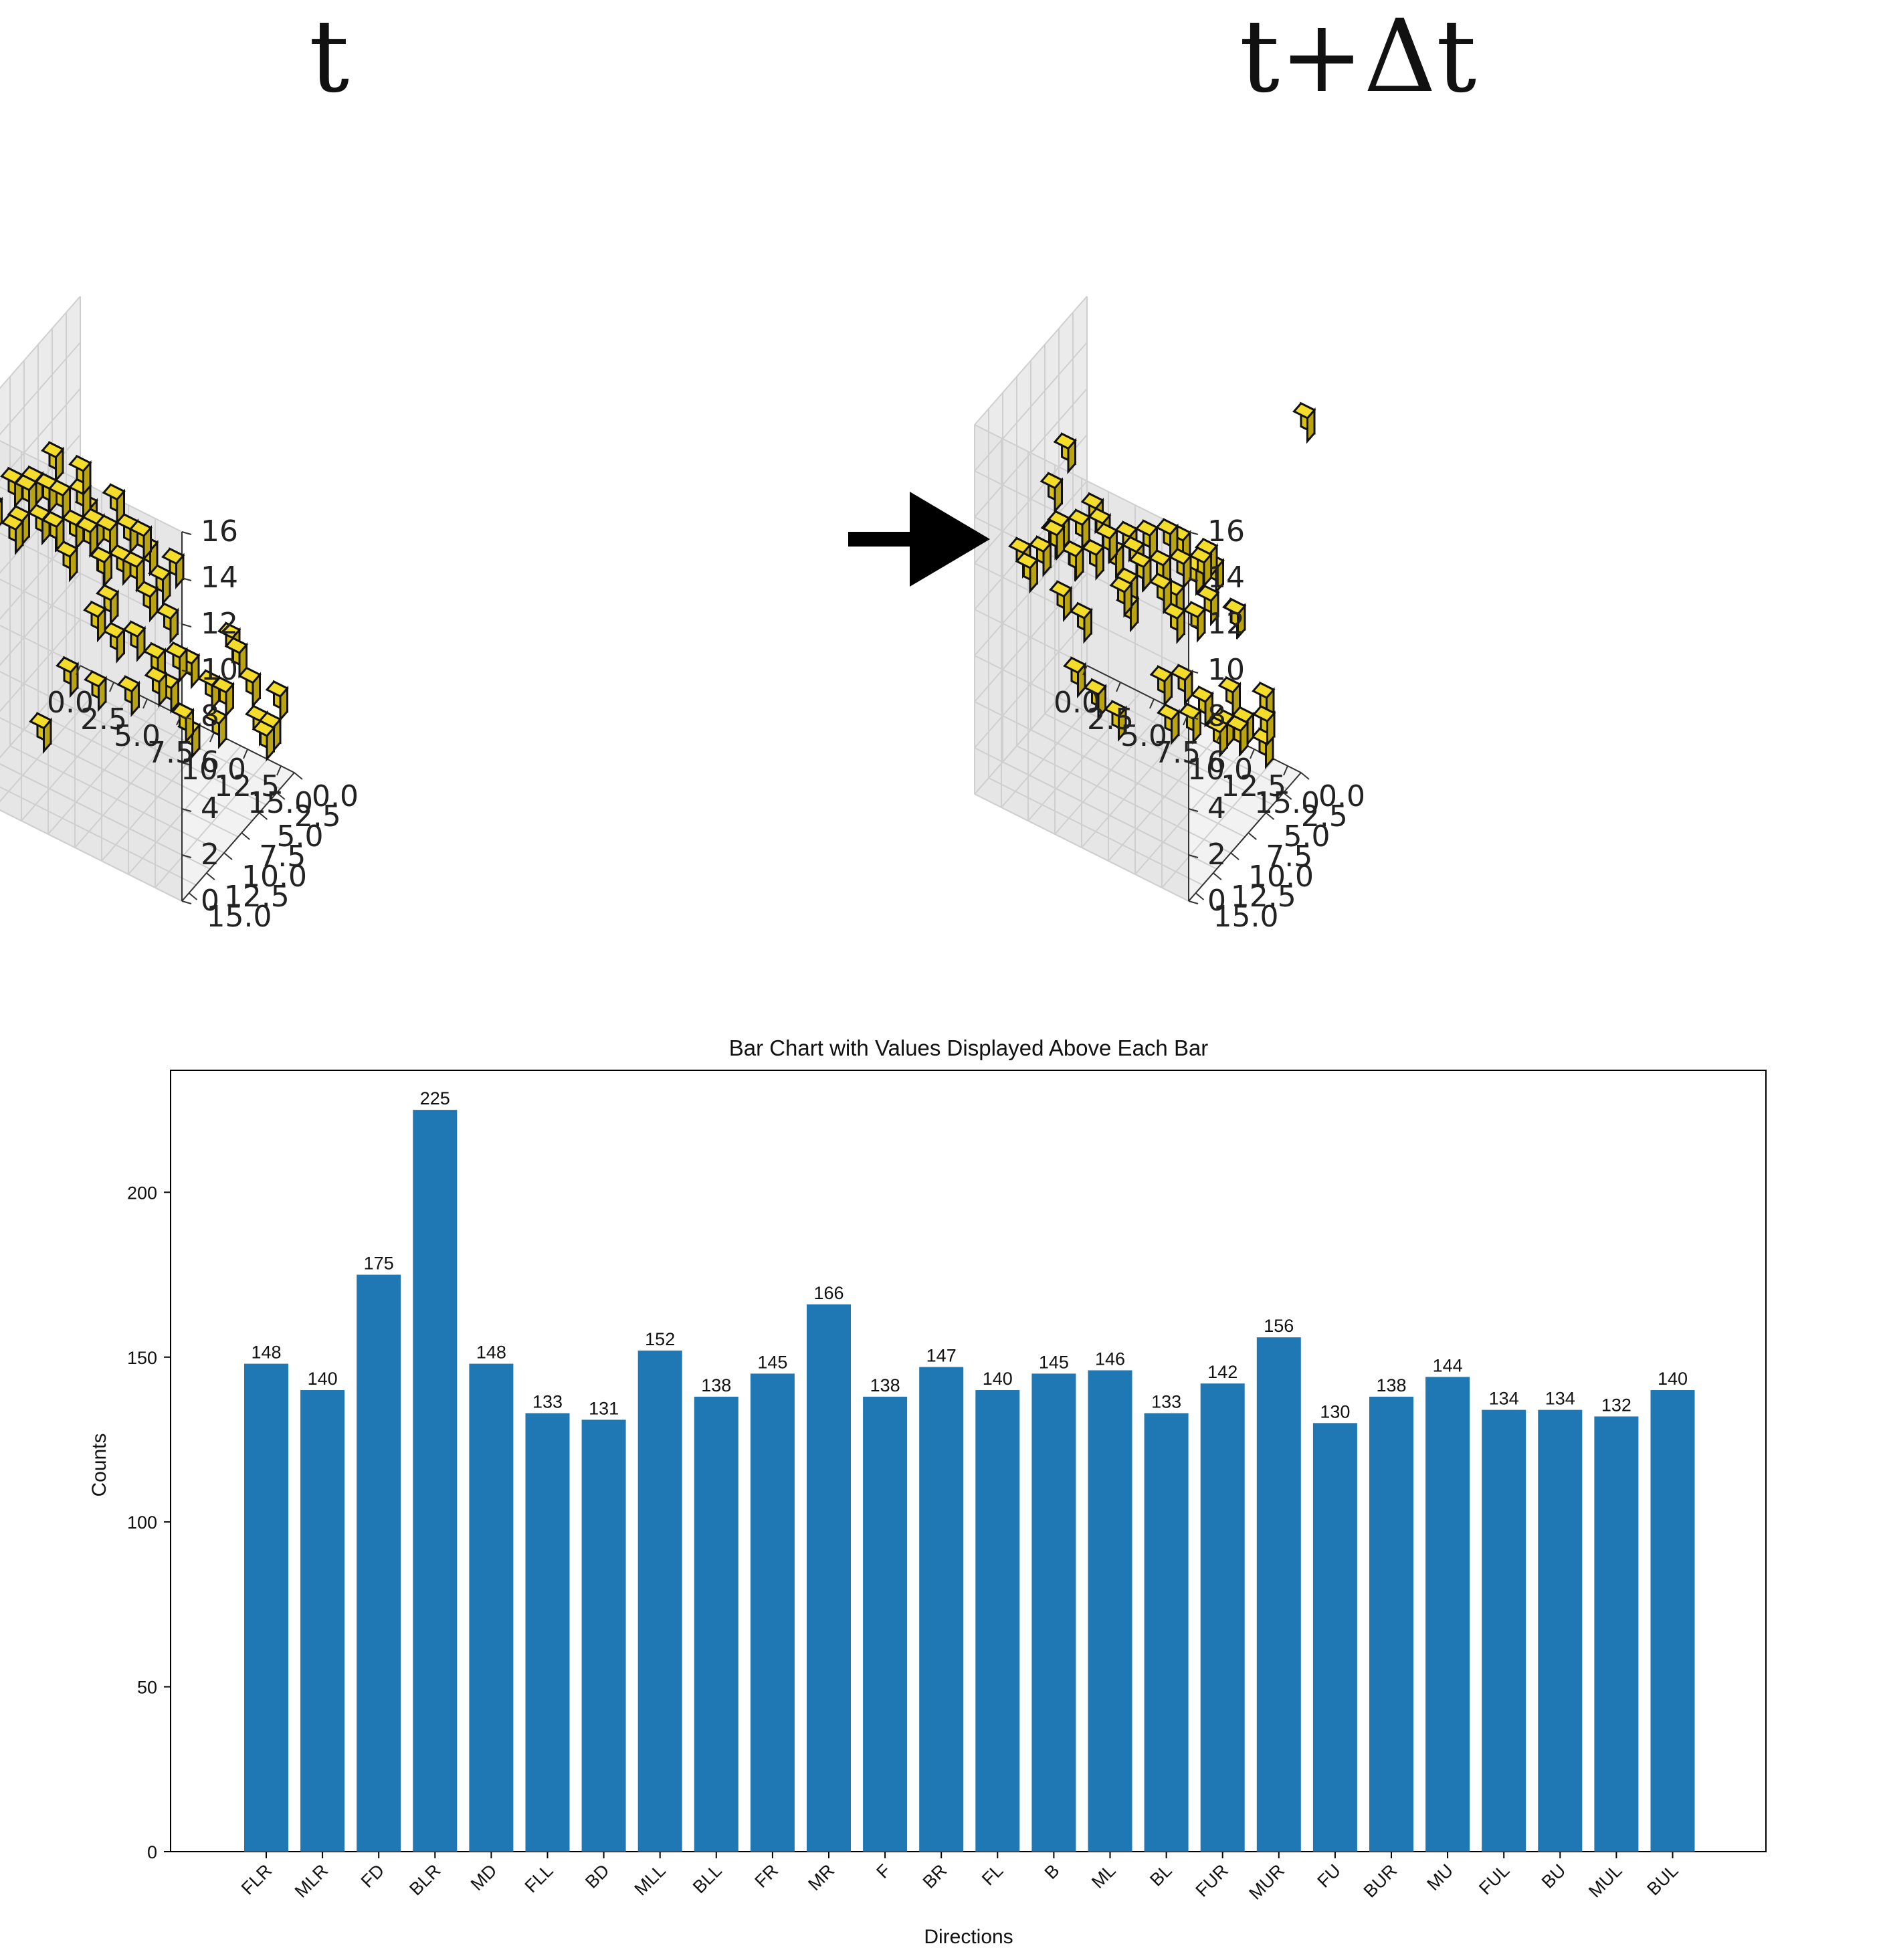 The height and width of the screenshot is (1960, 1883). Describe the element at coordinates (219, 531) in the screenshot. I see `z-tick-label: 16` at that location.